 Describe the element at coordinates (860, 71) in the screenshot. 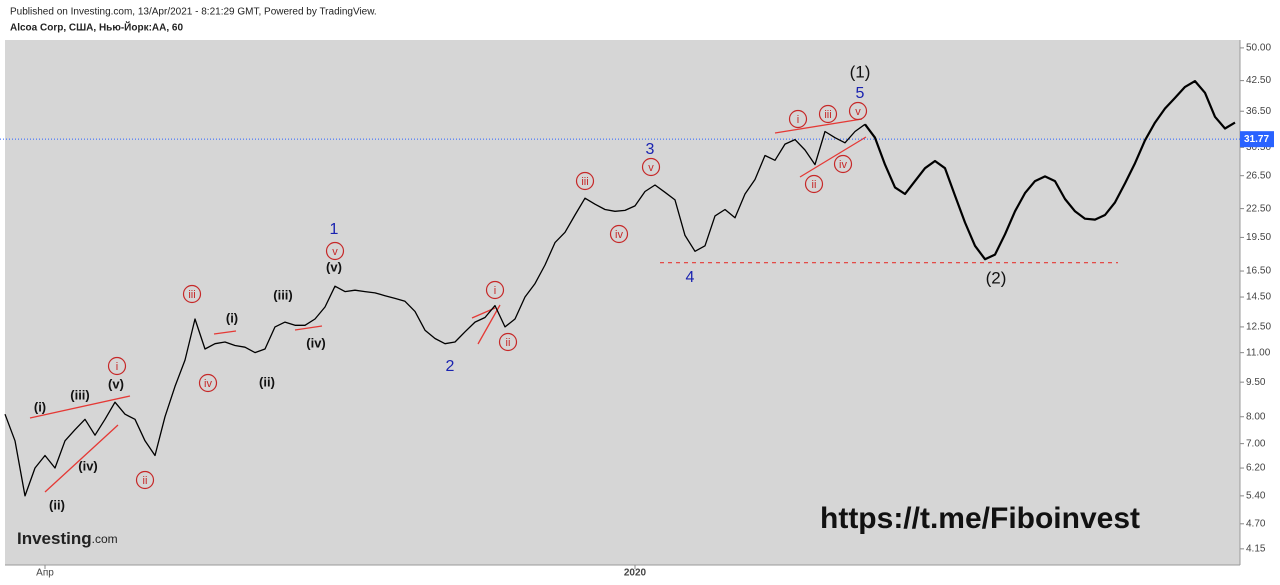

I see `wave-label: (1)` at that location.